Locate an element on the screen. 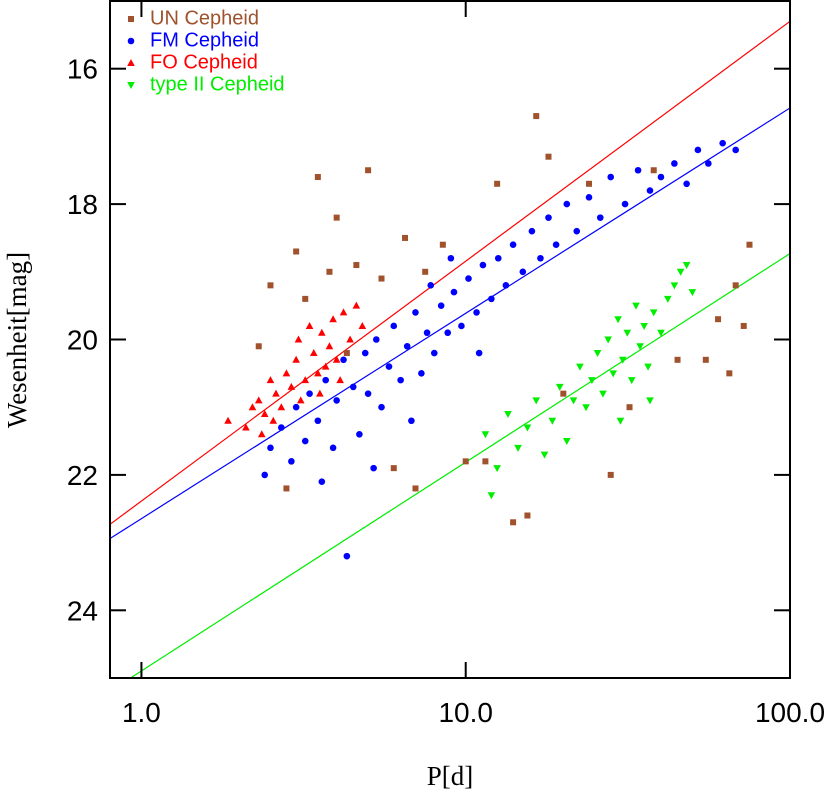 The height and width of the screenshot is (796, 831). y-tick-label: 20 is located at coordinates (82, 340).